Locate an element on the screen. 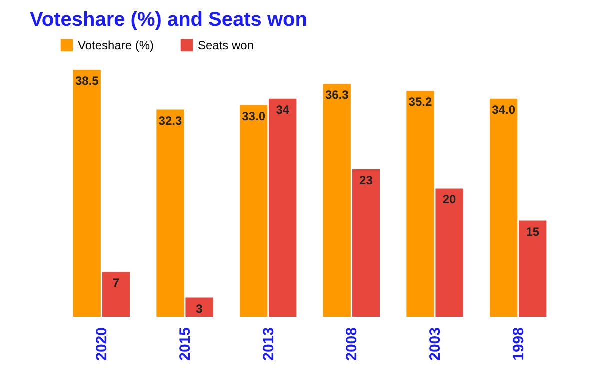  data-label: 15 is located at coordinates (533, 231).